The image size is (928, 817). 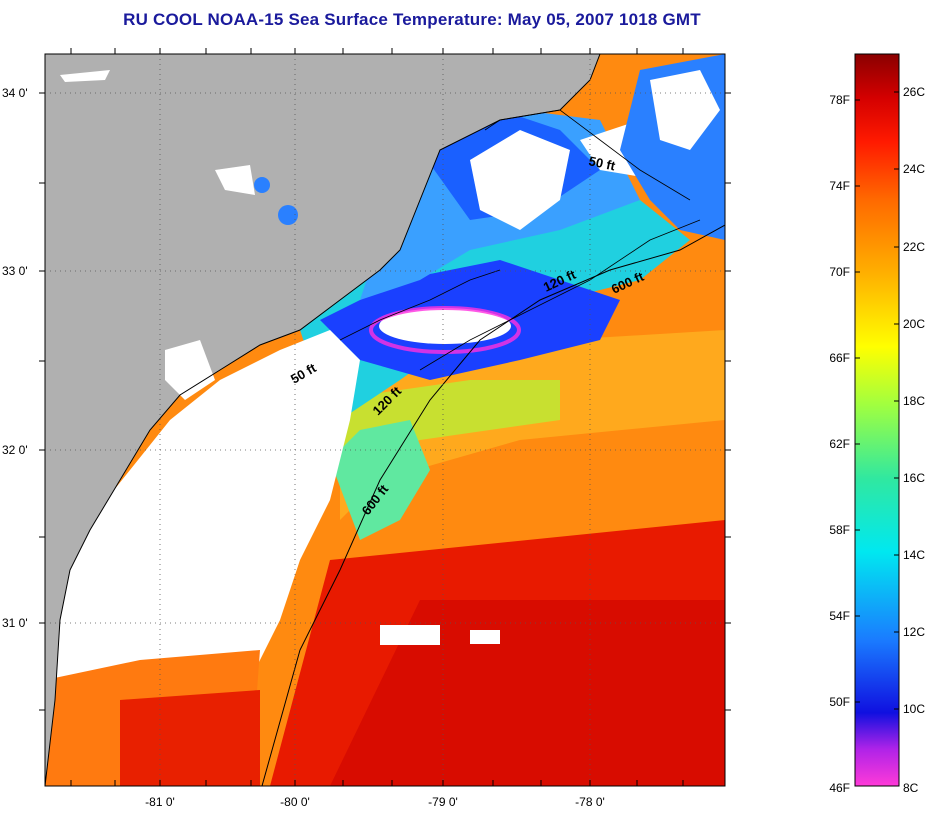 I want to click on colorbar-f-label: 54F, so click(x=839, y=616).